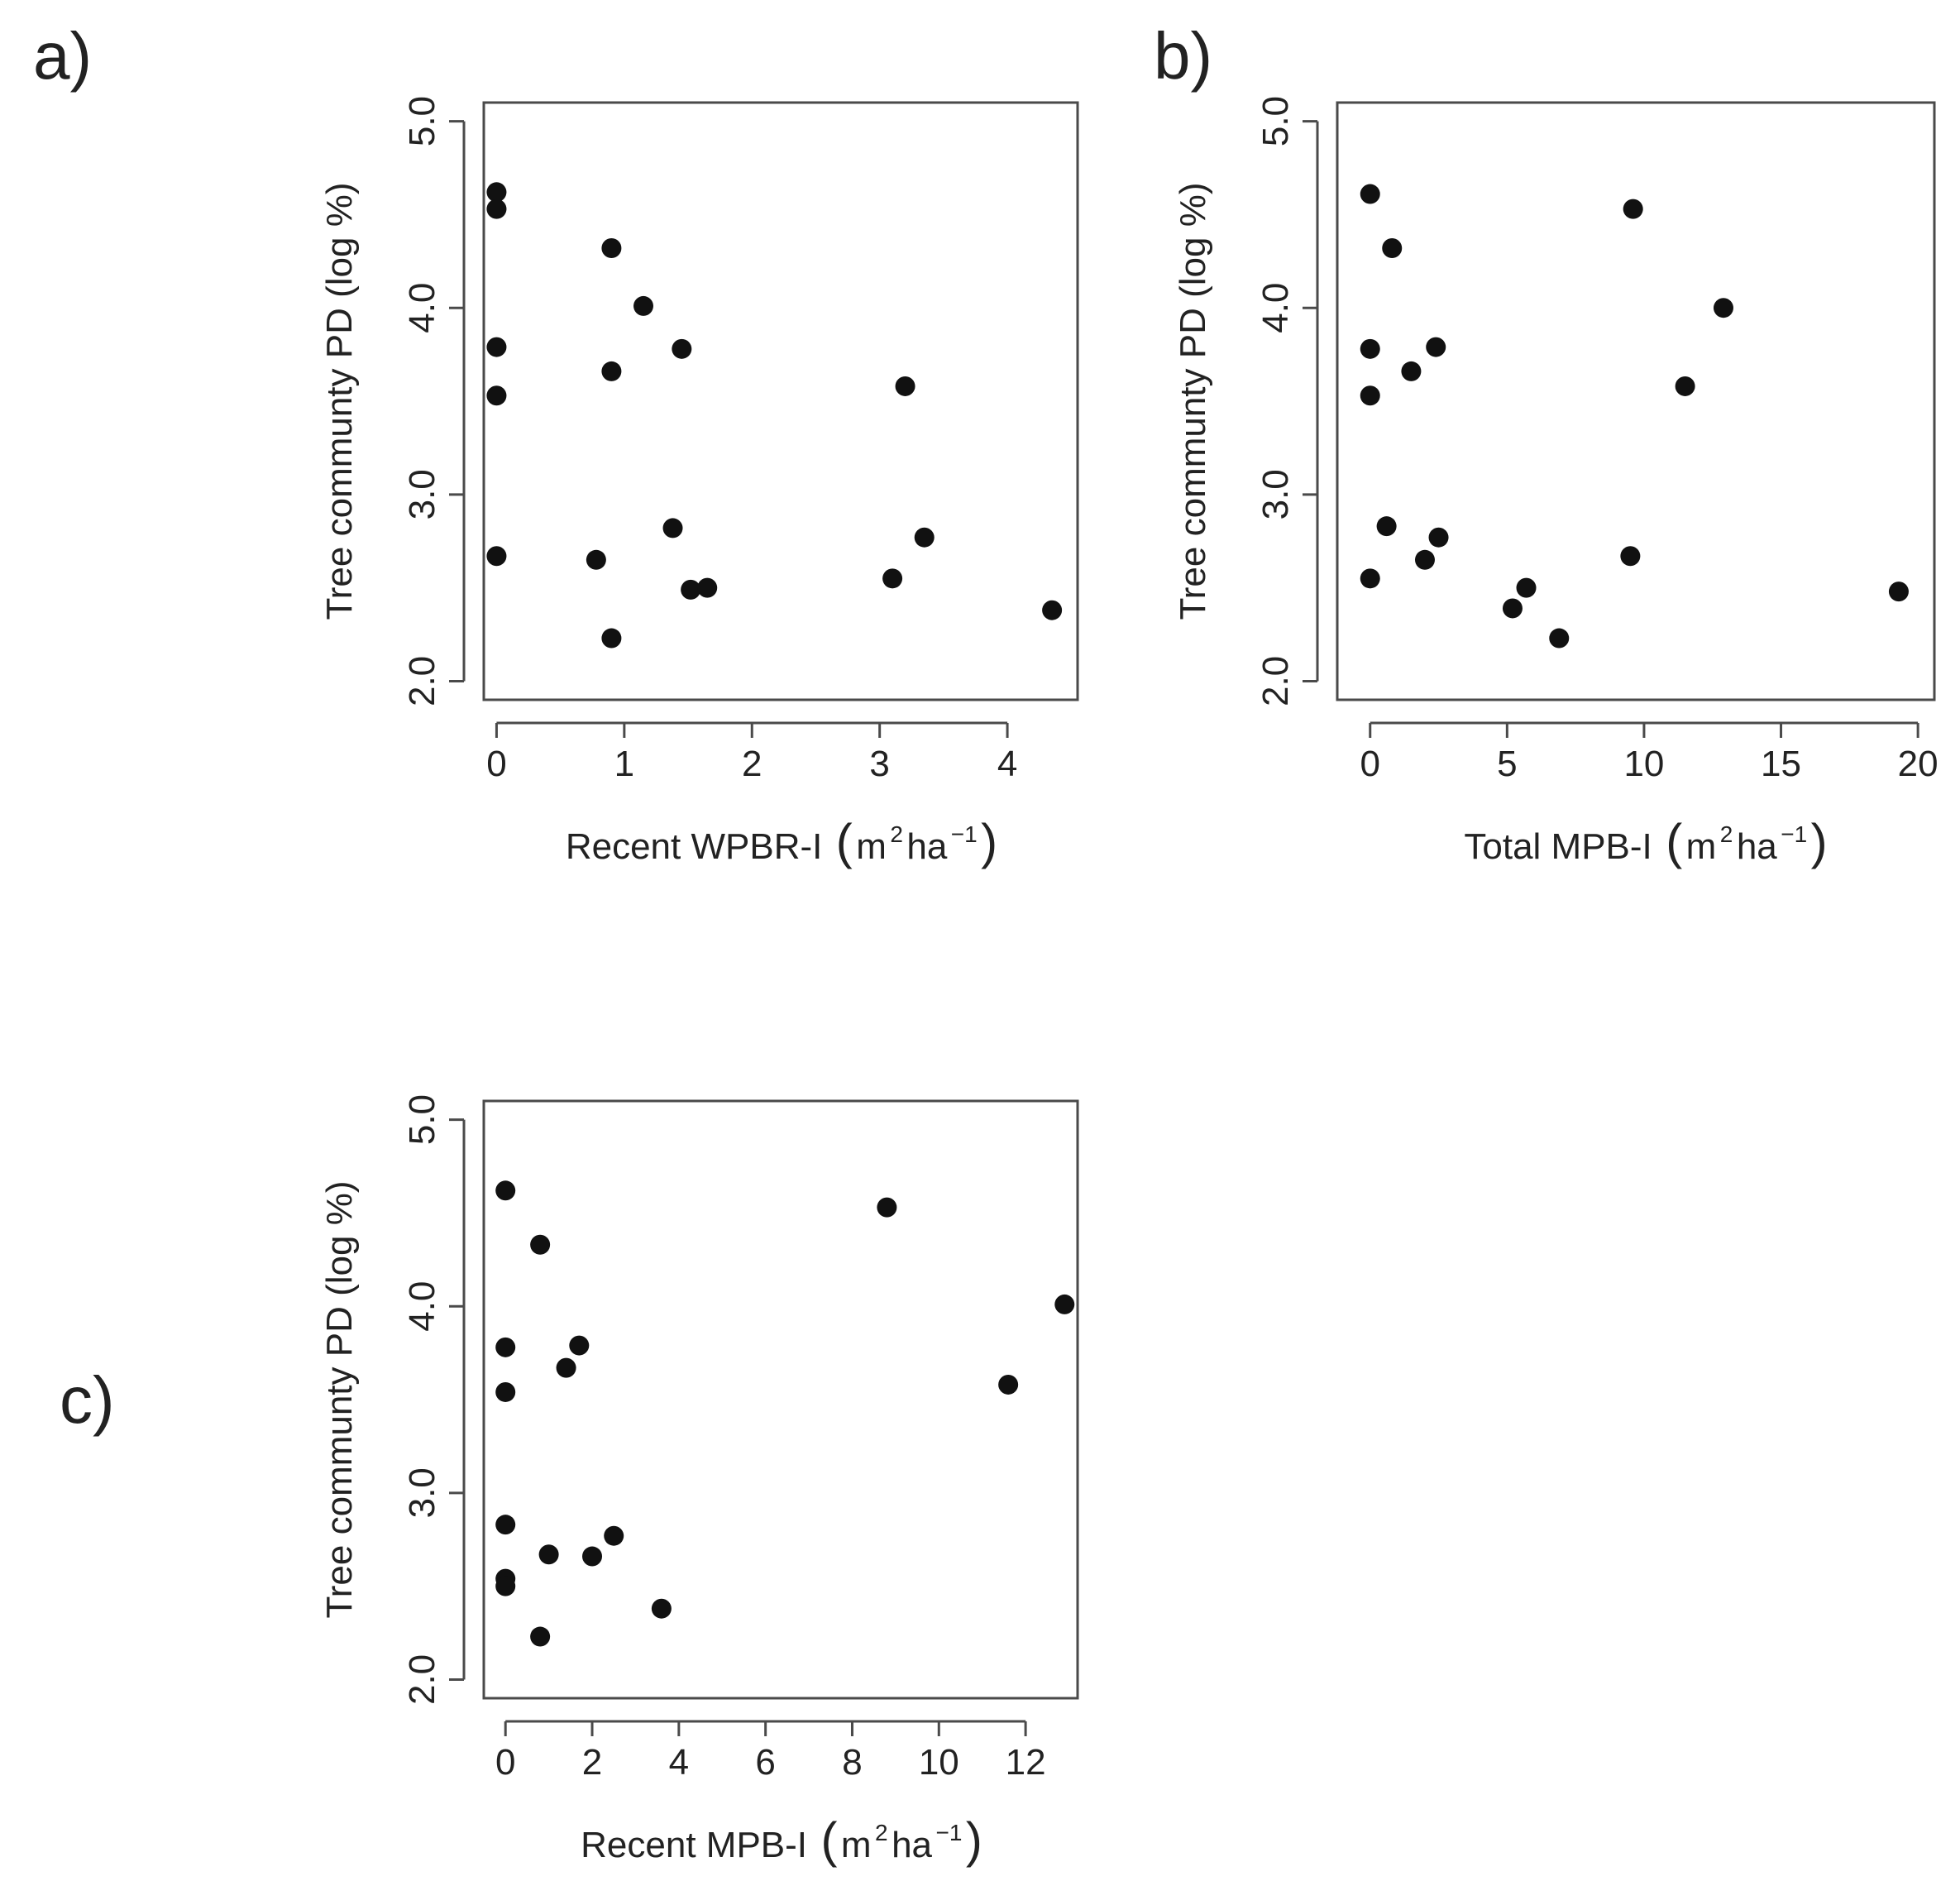 Image resolution: width=1960 pixels, height=1881 pixels. Describe the element at coordinates (781, 1840) in the screenshot. I see `panel-c-x-axis-label: Recent MPB-I ( m 2 ha −1 )` at that location.